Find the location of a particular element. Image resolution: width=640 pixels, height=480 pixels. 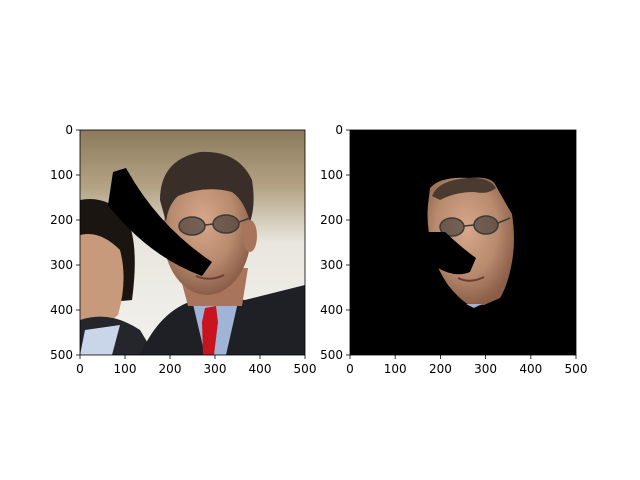

segmented-mouth is located at coordinates (471, 279).